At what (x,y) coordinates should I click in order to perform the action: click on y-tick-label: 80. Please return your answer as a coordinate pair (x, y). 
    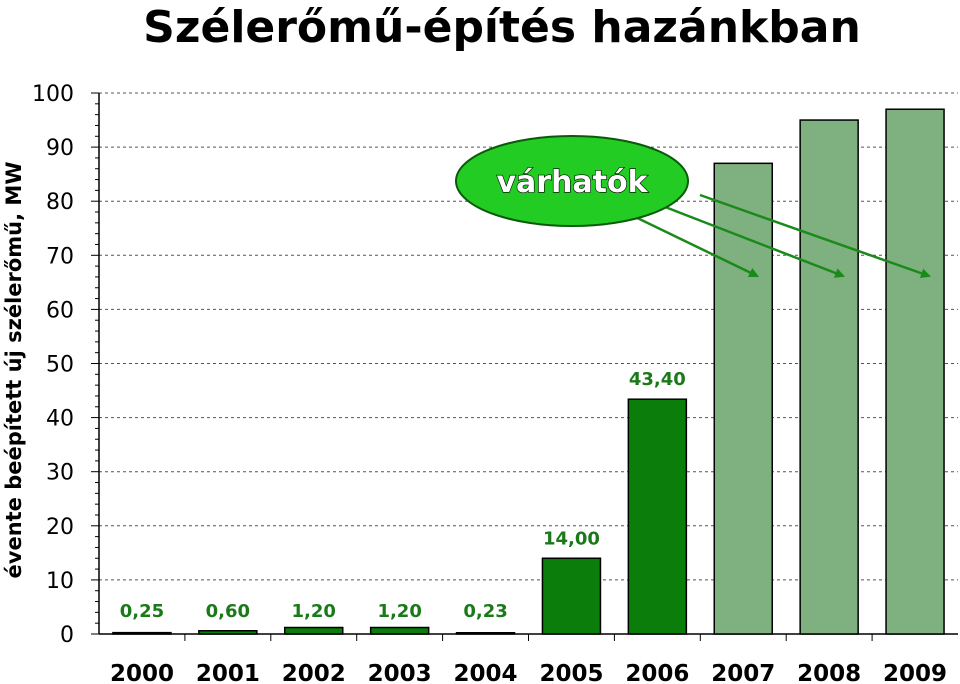
    Looking at the image, I should click on (60, 202).